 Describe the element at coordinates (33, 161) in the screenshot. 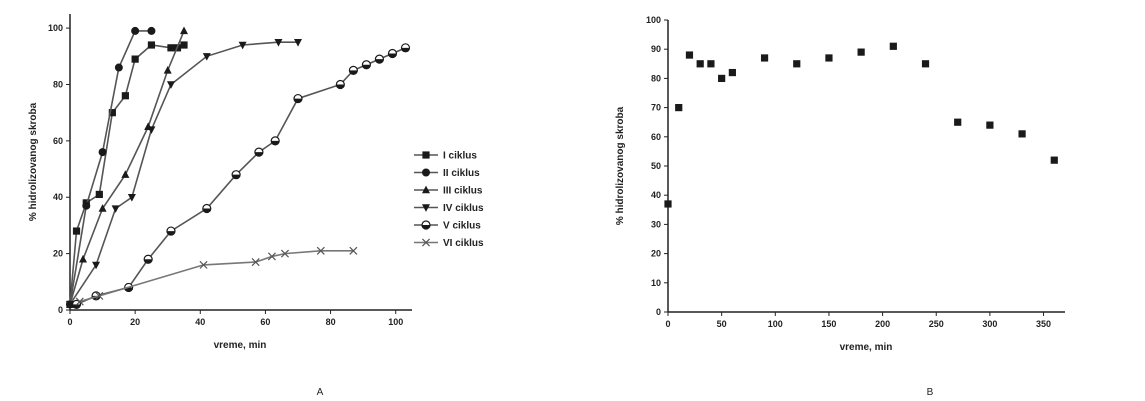

I see `panel-a-y-label: % hidrolizovanog skroba` at that location.